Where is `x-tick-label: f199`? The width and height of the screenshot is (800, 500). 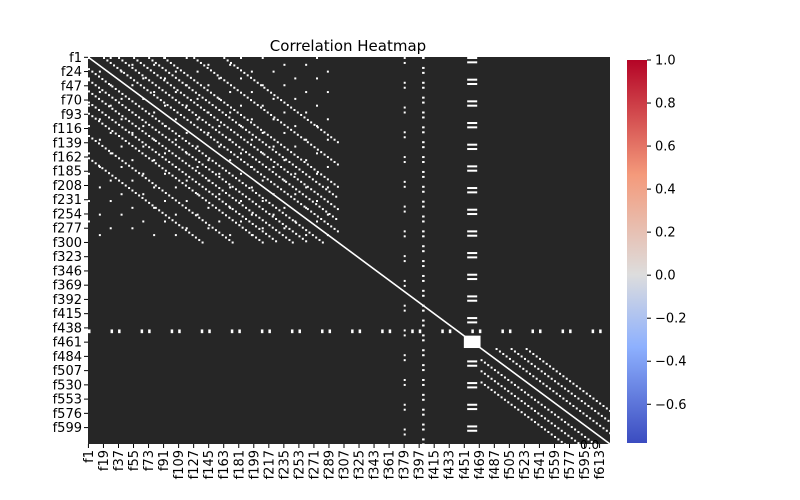
x-tick-label: f199 is located at coordinates (254, 464).